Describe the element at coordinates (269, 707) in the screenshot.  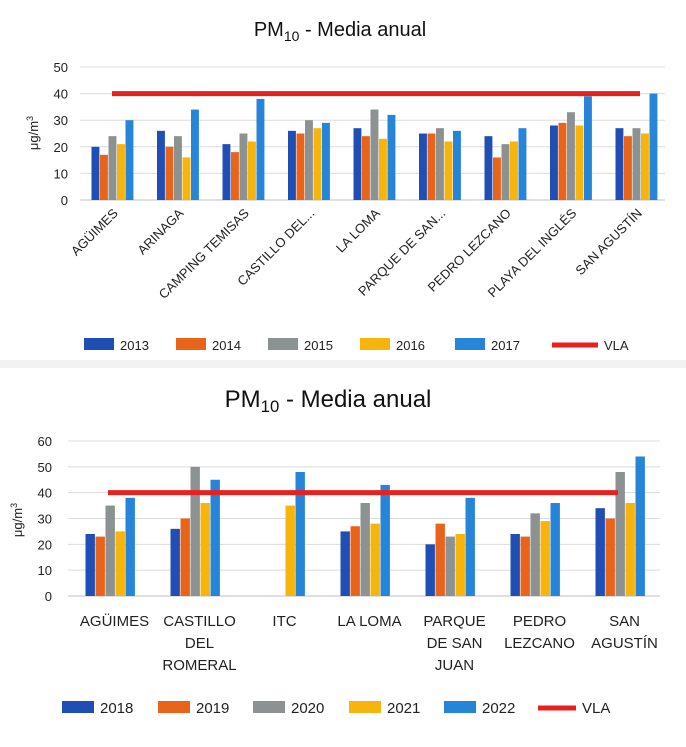
I see `legend-swatch-2020` at that location.